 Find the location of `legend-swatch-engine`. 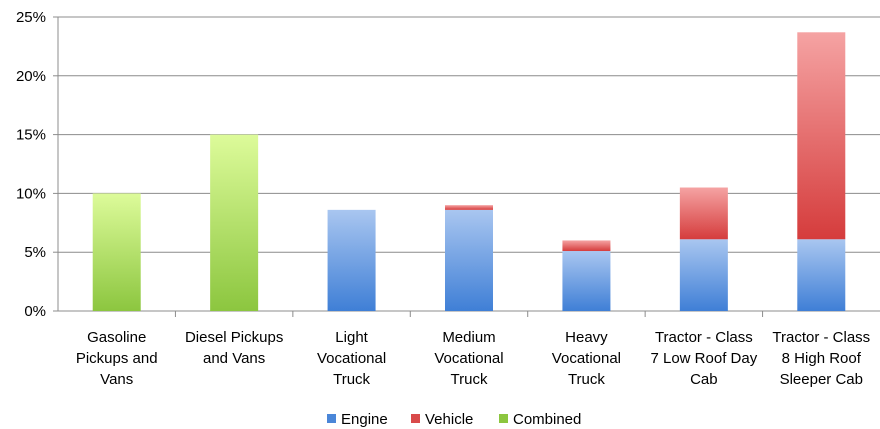

legend-swatch-engine is located at coordinates (331, 418).